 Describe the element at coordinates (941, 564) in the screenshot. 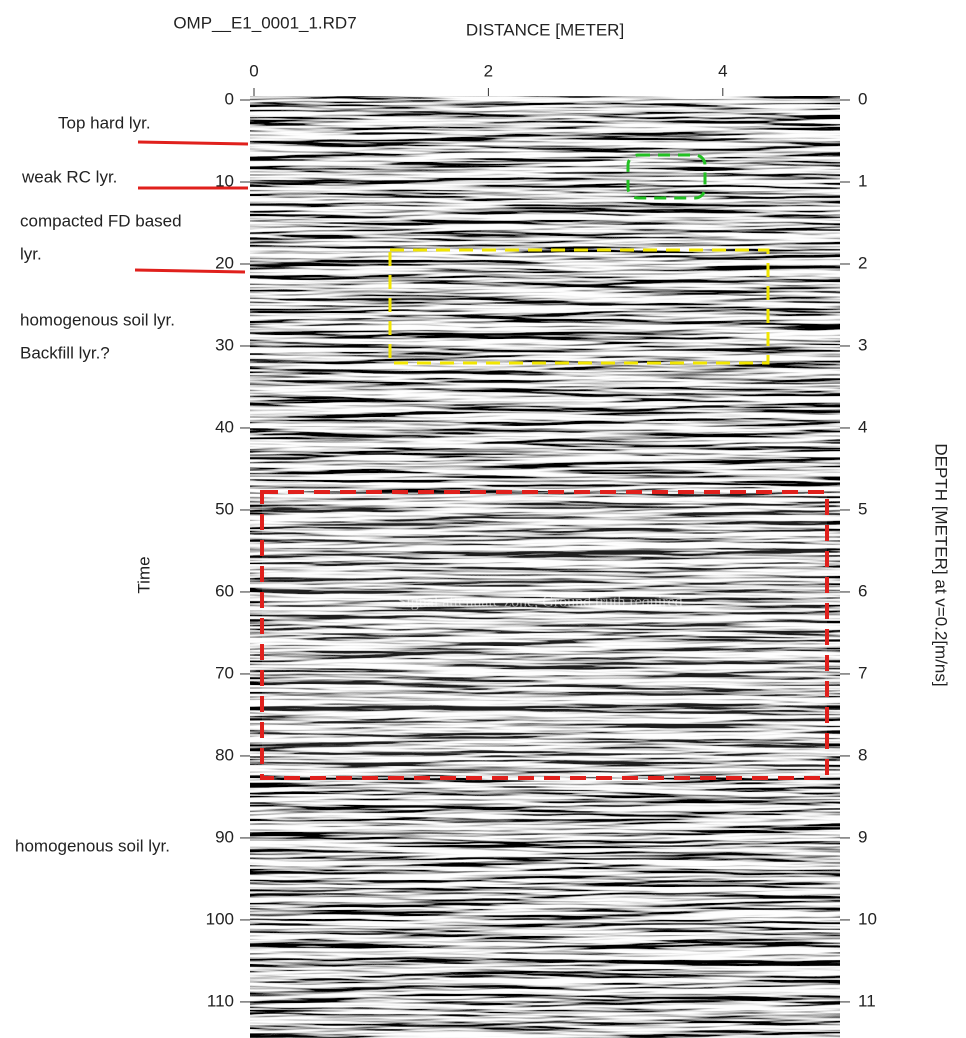

I see `y2-axis-label: DEPTH [METER] at v=0.2[m/ns]` at that location.